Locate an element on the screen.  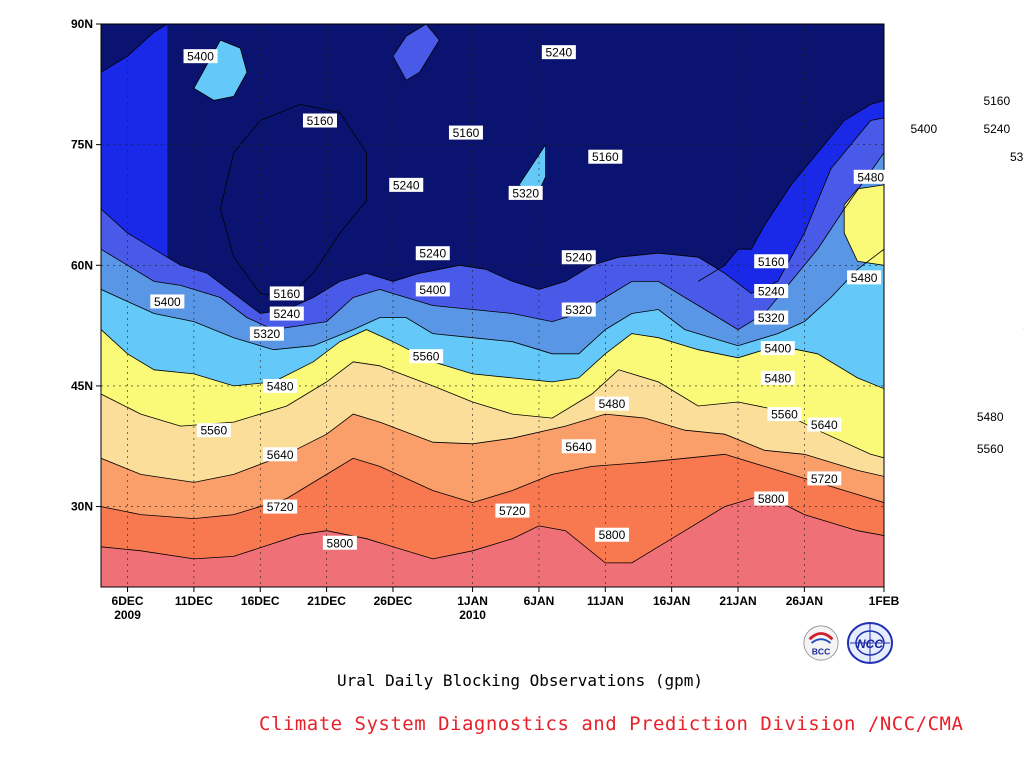
contour-label: 5640 is located at coordinates (824, 424).